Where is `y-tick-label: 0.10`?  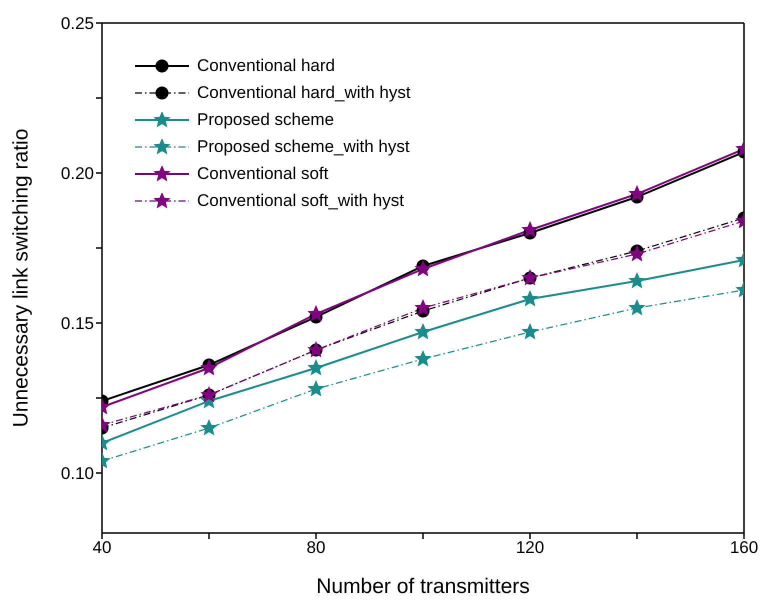 y-tick-label: 0.10 is located at coordinates (77, 474).